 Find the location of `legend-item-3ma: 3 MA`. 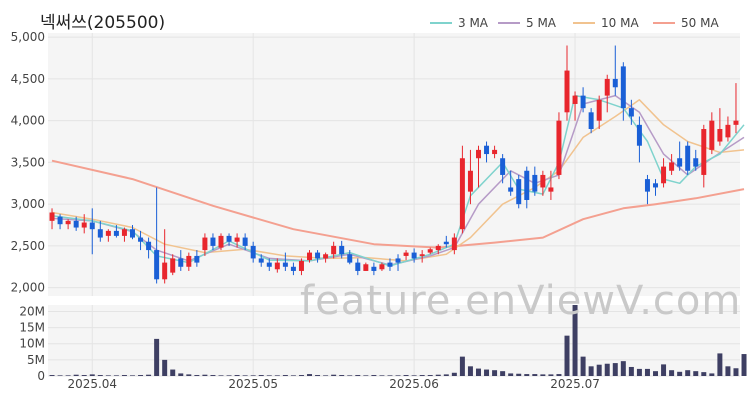

legend-item-3ma: 3 MA is located at coordinates (459, 23).